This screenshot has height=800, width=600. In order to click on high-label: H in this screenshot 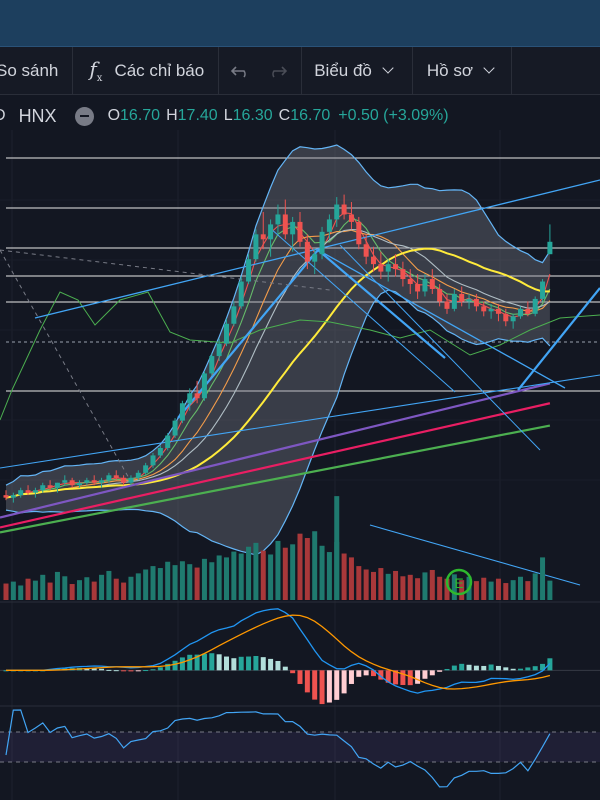, I will do `click(172, 115)`.